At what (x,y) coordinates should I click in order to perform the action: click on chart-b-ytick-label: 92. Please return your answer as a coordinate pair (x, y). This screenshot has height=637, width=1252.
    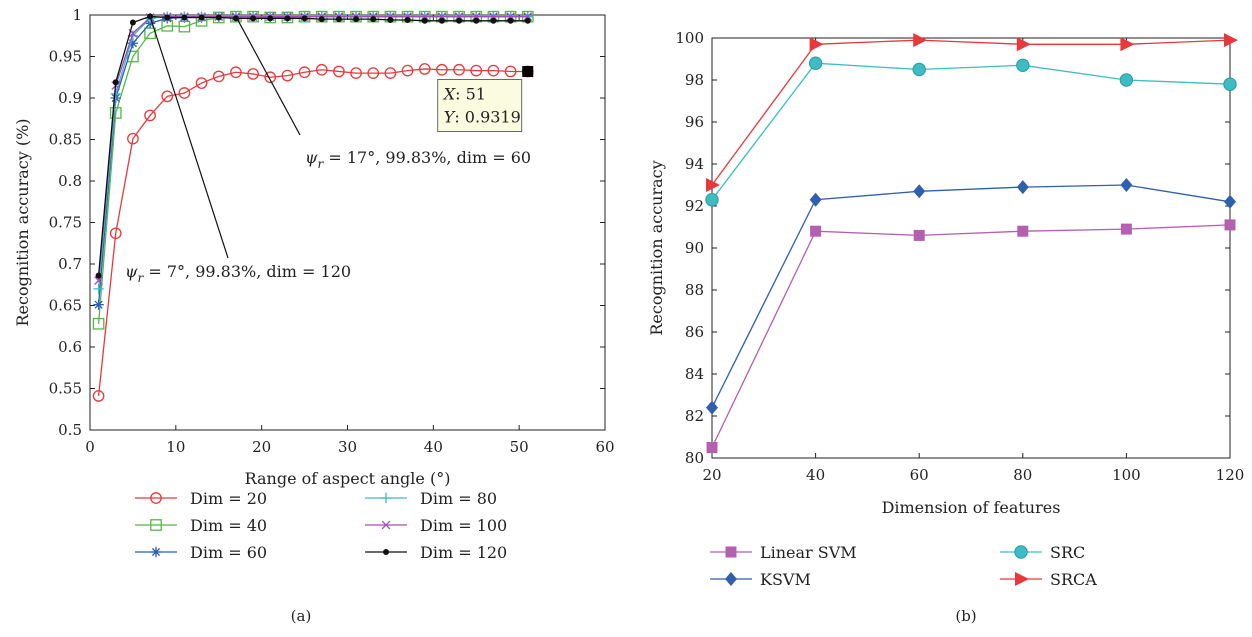
    Looking at the image, I should click on (694, 206).